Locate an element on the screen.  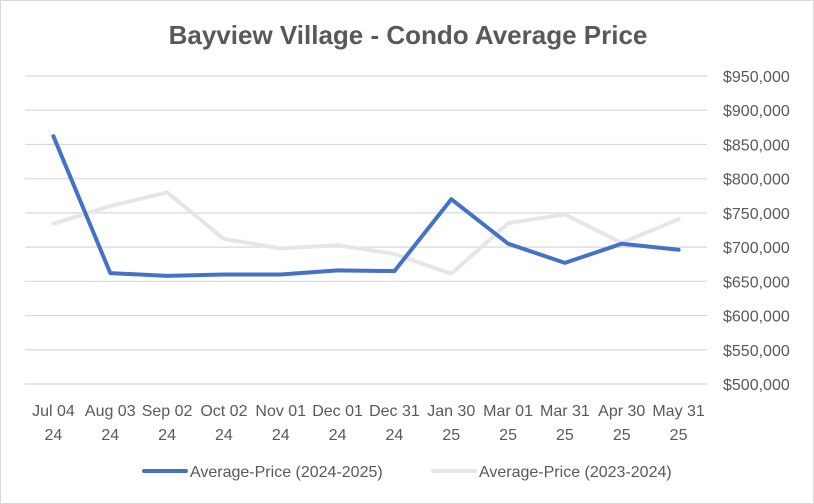
x-tick-label: Nov 01 24 is located at coordinates (280, 423).